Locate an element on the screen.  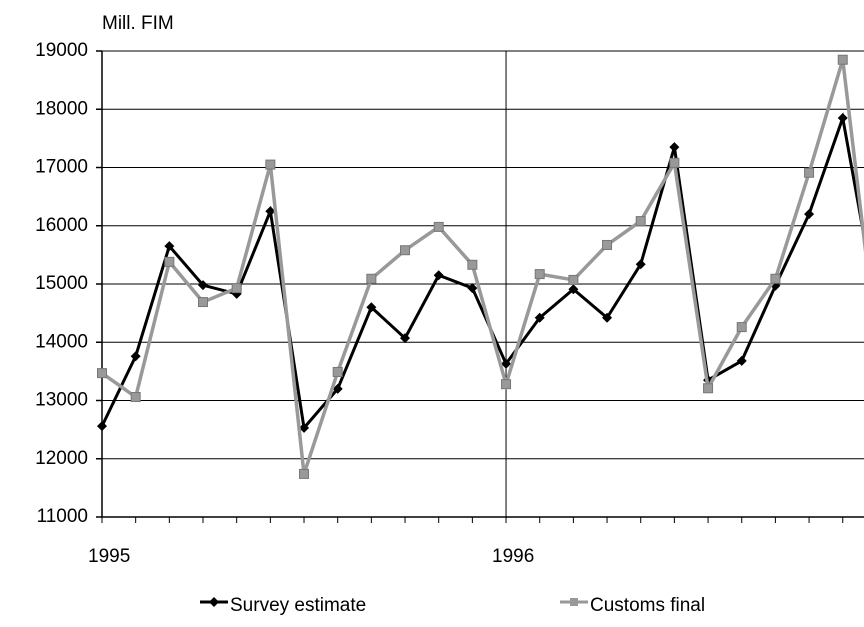
y-axis-label: Mill. FIM is located at coordinates (138, 23).